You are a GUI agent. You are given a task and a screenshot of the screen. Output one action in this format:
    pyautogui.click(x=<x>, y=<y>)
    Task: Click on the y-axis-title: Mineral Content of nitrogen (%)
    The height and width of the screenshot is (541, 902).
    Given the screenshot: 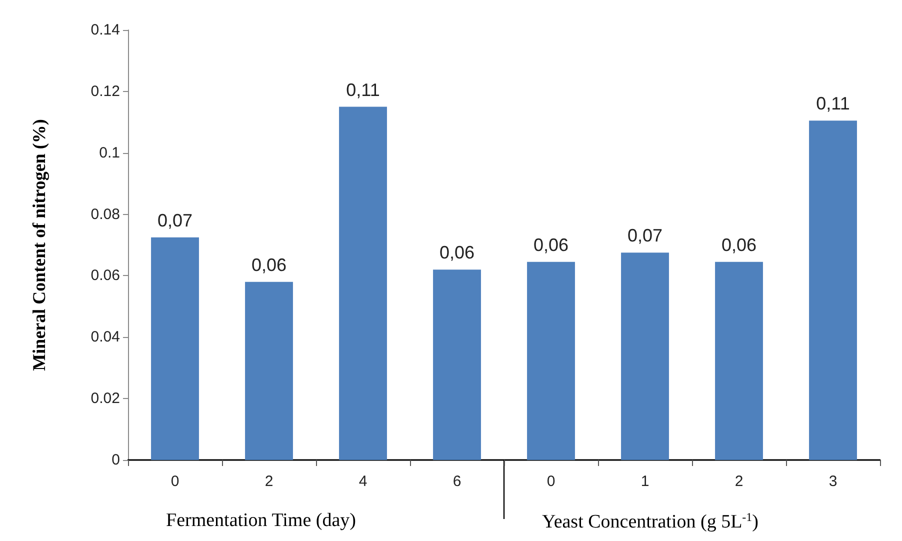 What is the action you would take?
    pyautogui.click(x=39, y=245)
    